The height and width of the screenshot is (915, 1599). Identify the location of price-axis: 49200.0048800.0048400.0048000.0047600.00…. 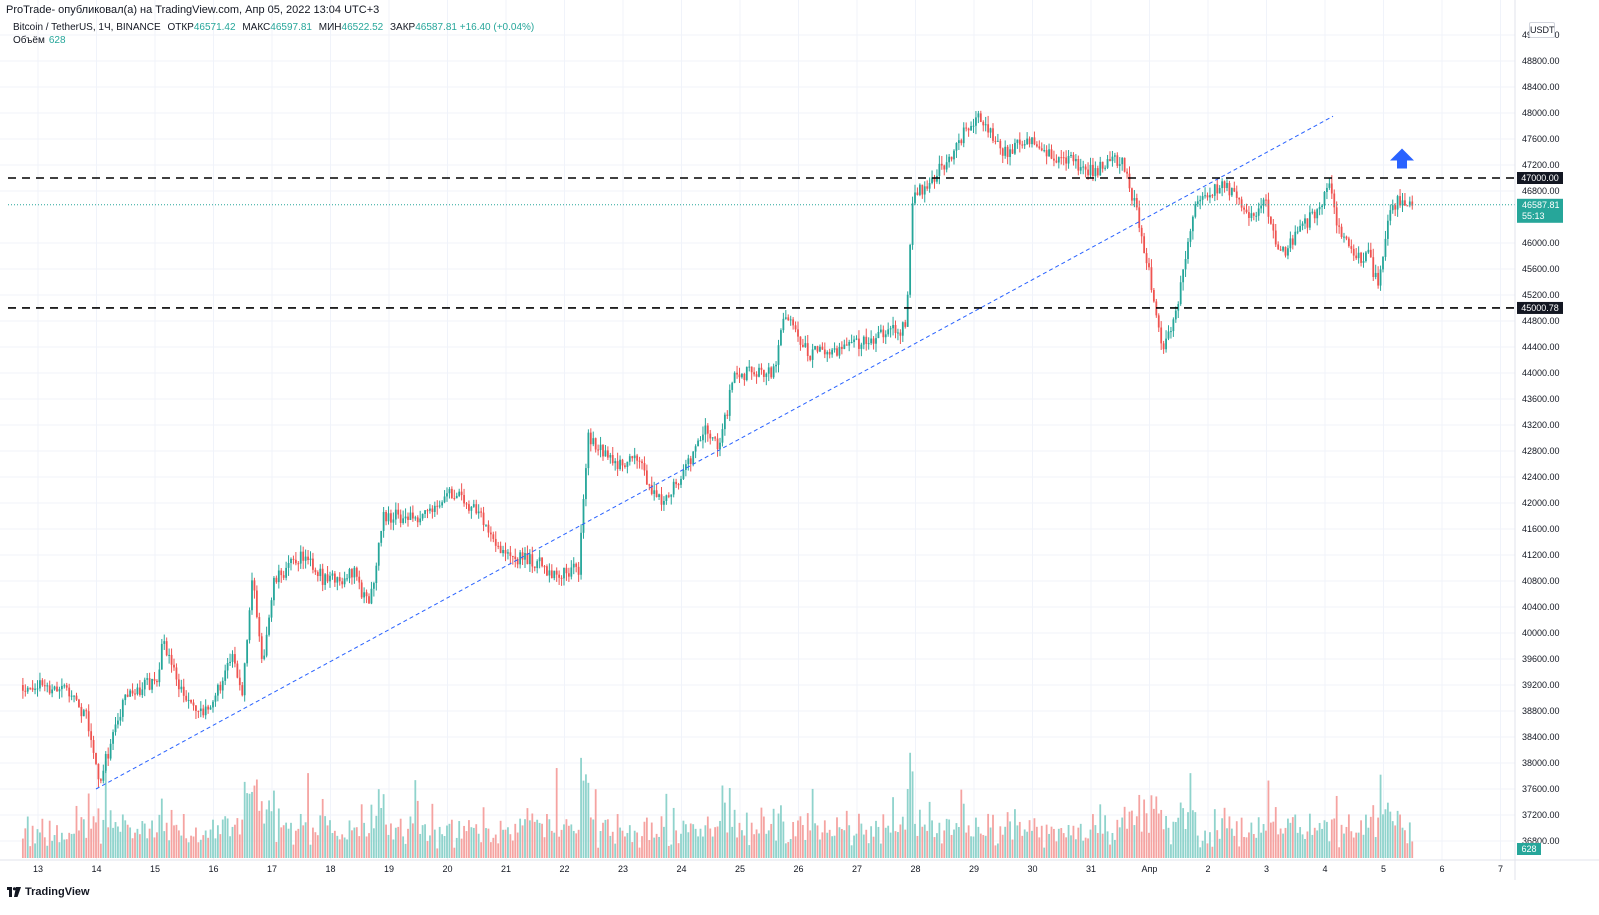
(1541, 438).